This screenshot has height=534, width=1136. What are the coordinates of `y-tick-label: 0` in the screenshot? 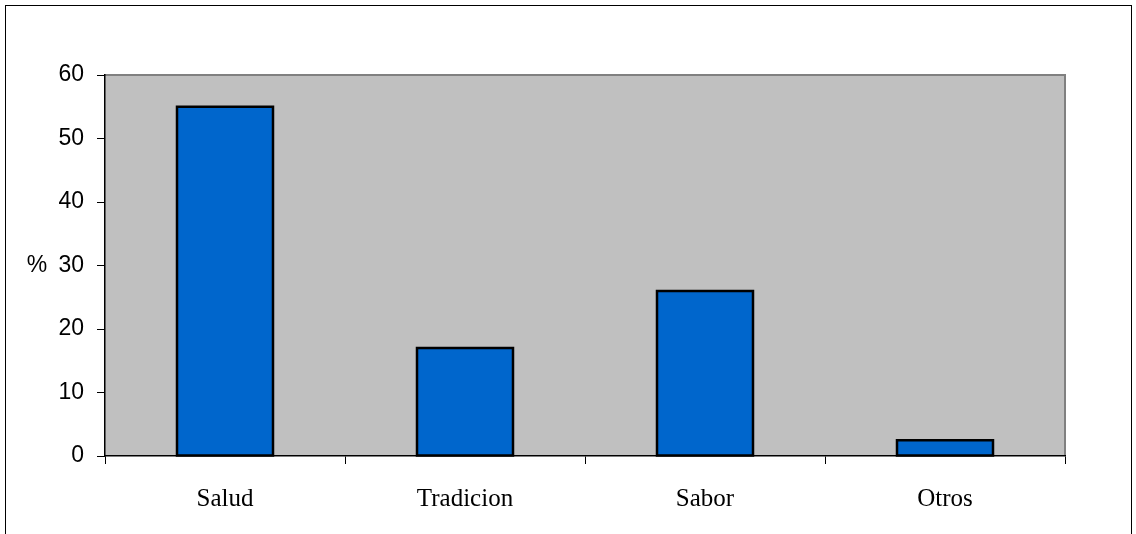 It's located at (77, 454).